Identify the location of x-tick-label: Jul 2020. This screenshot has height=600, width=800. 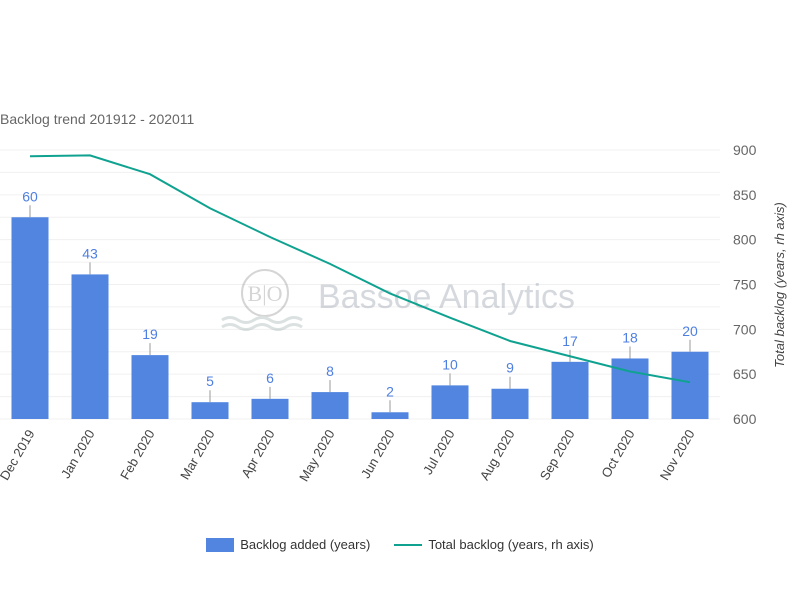
(439, 452).